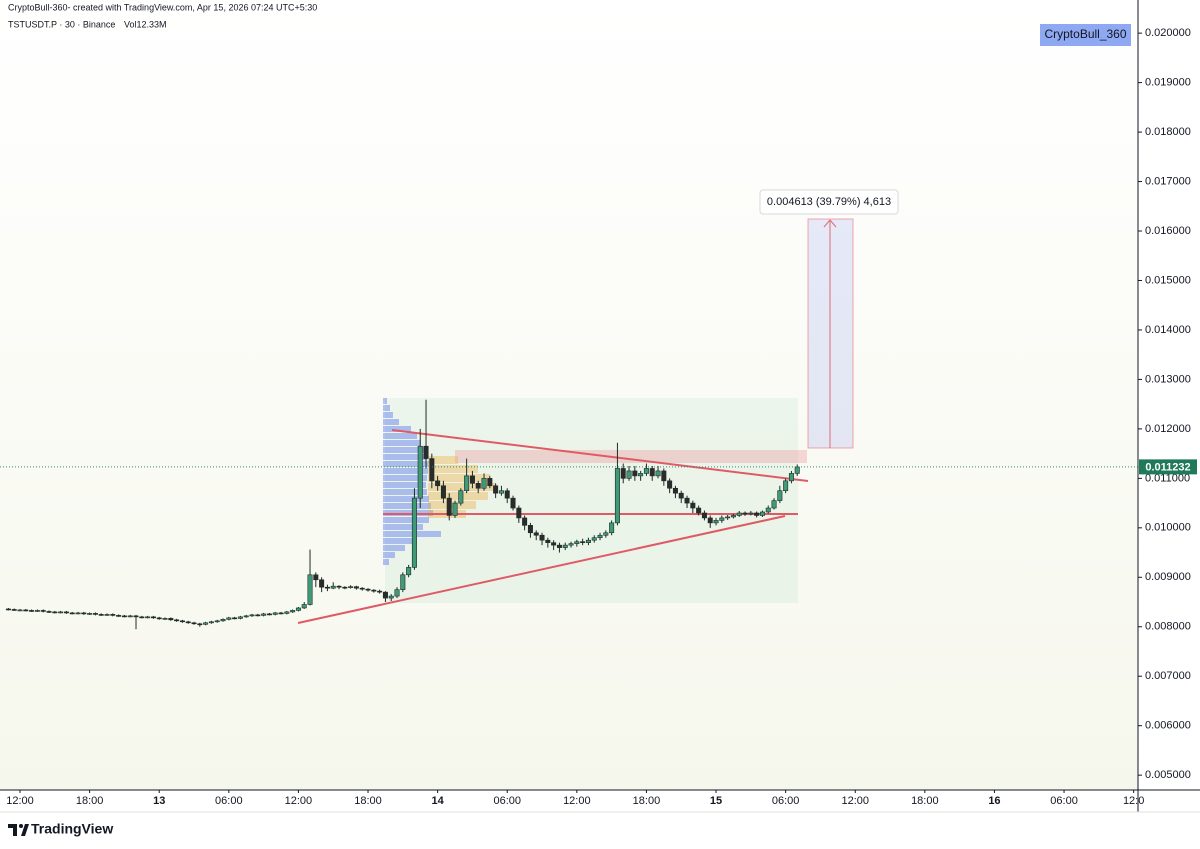 The height and width of the screenshot is (849, 1200). What do you see at coordinates (716, 801) in the screenshot?
I see `x-tick-label: 15` at bounding box center [716, 801].